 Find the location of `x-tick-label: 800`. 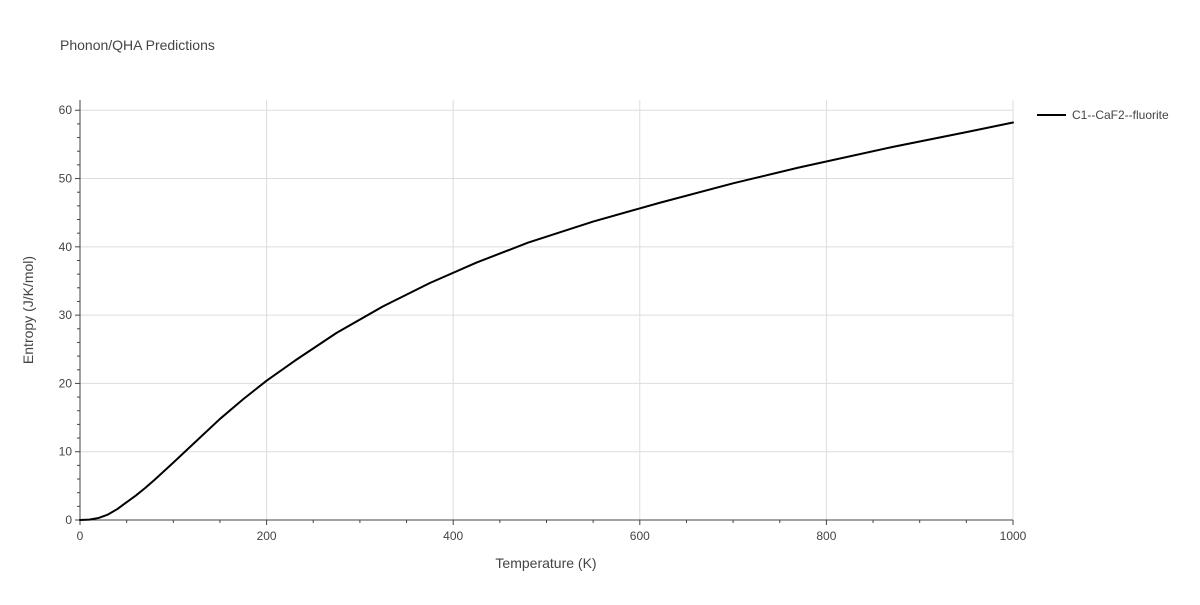

x-tick-label: 800 is located at coordinates (826, 536).